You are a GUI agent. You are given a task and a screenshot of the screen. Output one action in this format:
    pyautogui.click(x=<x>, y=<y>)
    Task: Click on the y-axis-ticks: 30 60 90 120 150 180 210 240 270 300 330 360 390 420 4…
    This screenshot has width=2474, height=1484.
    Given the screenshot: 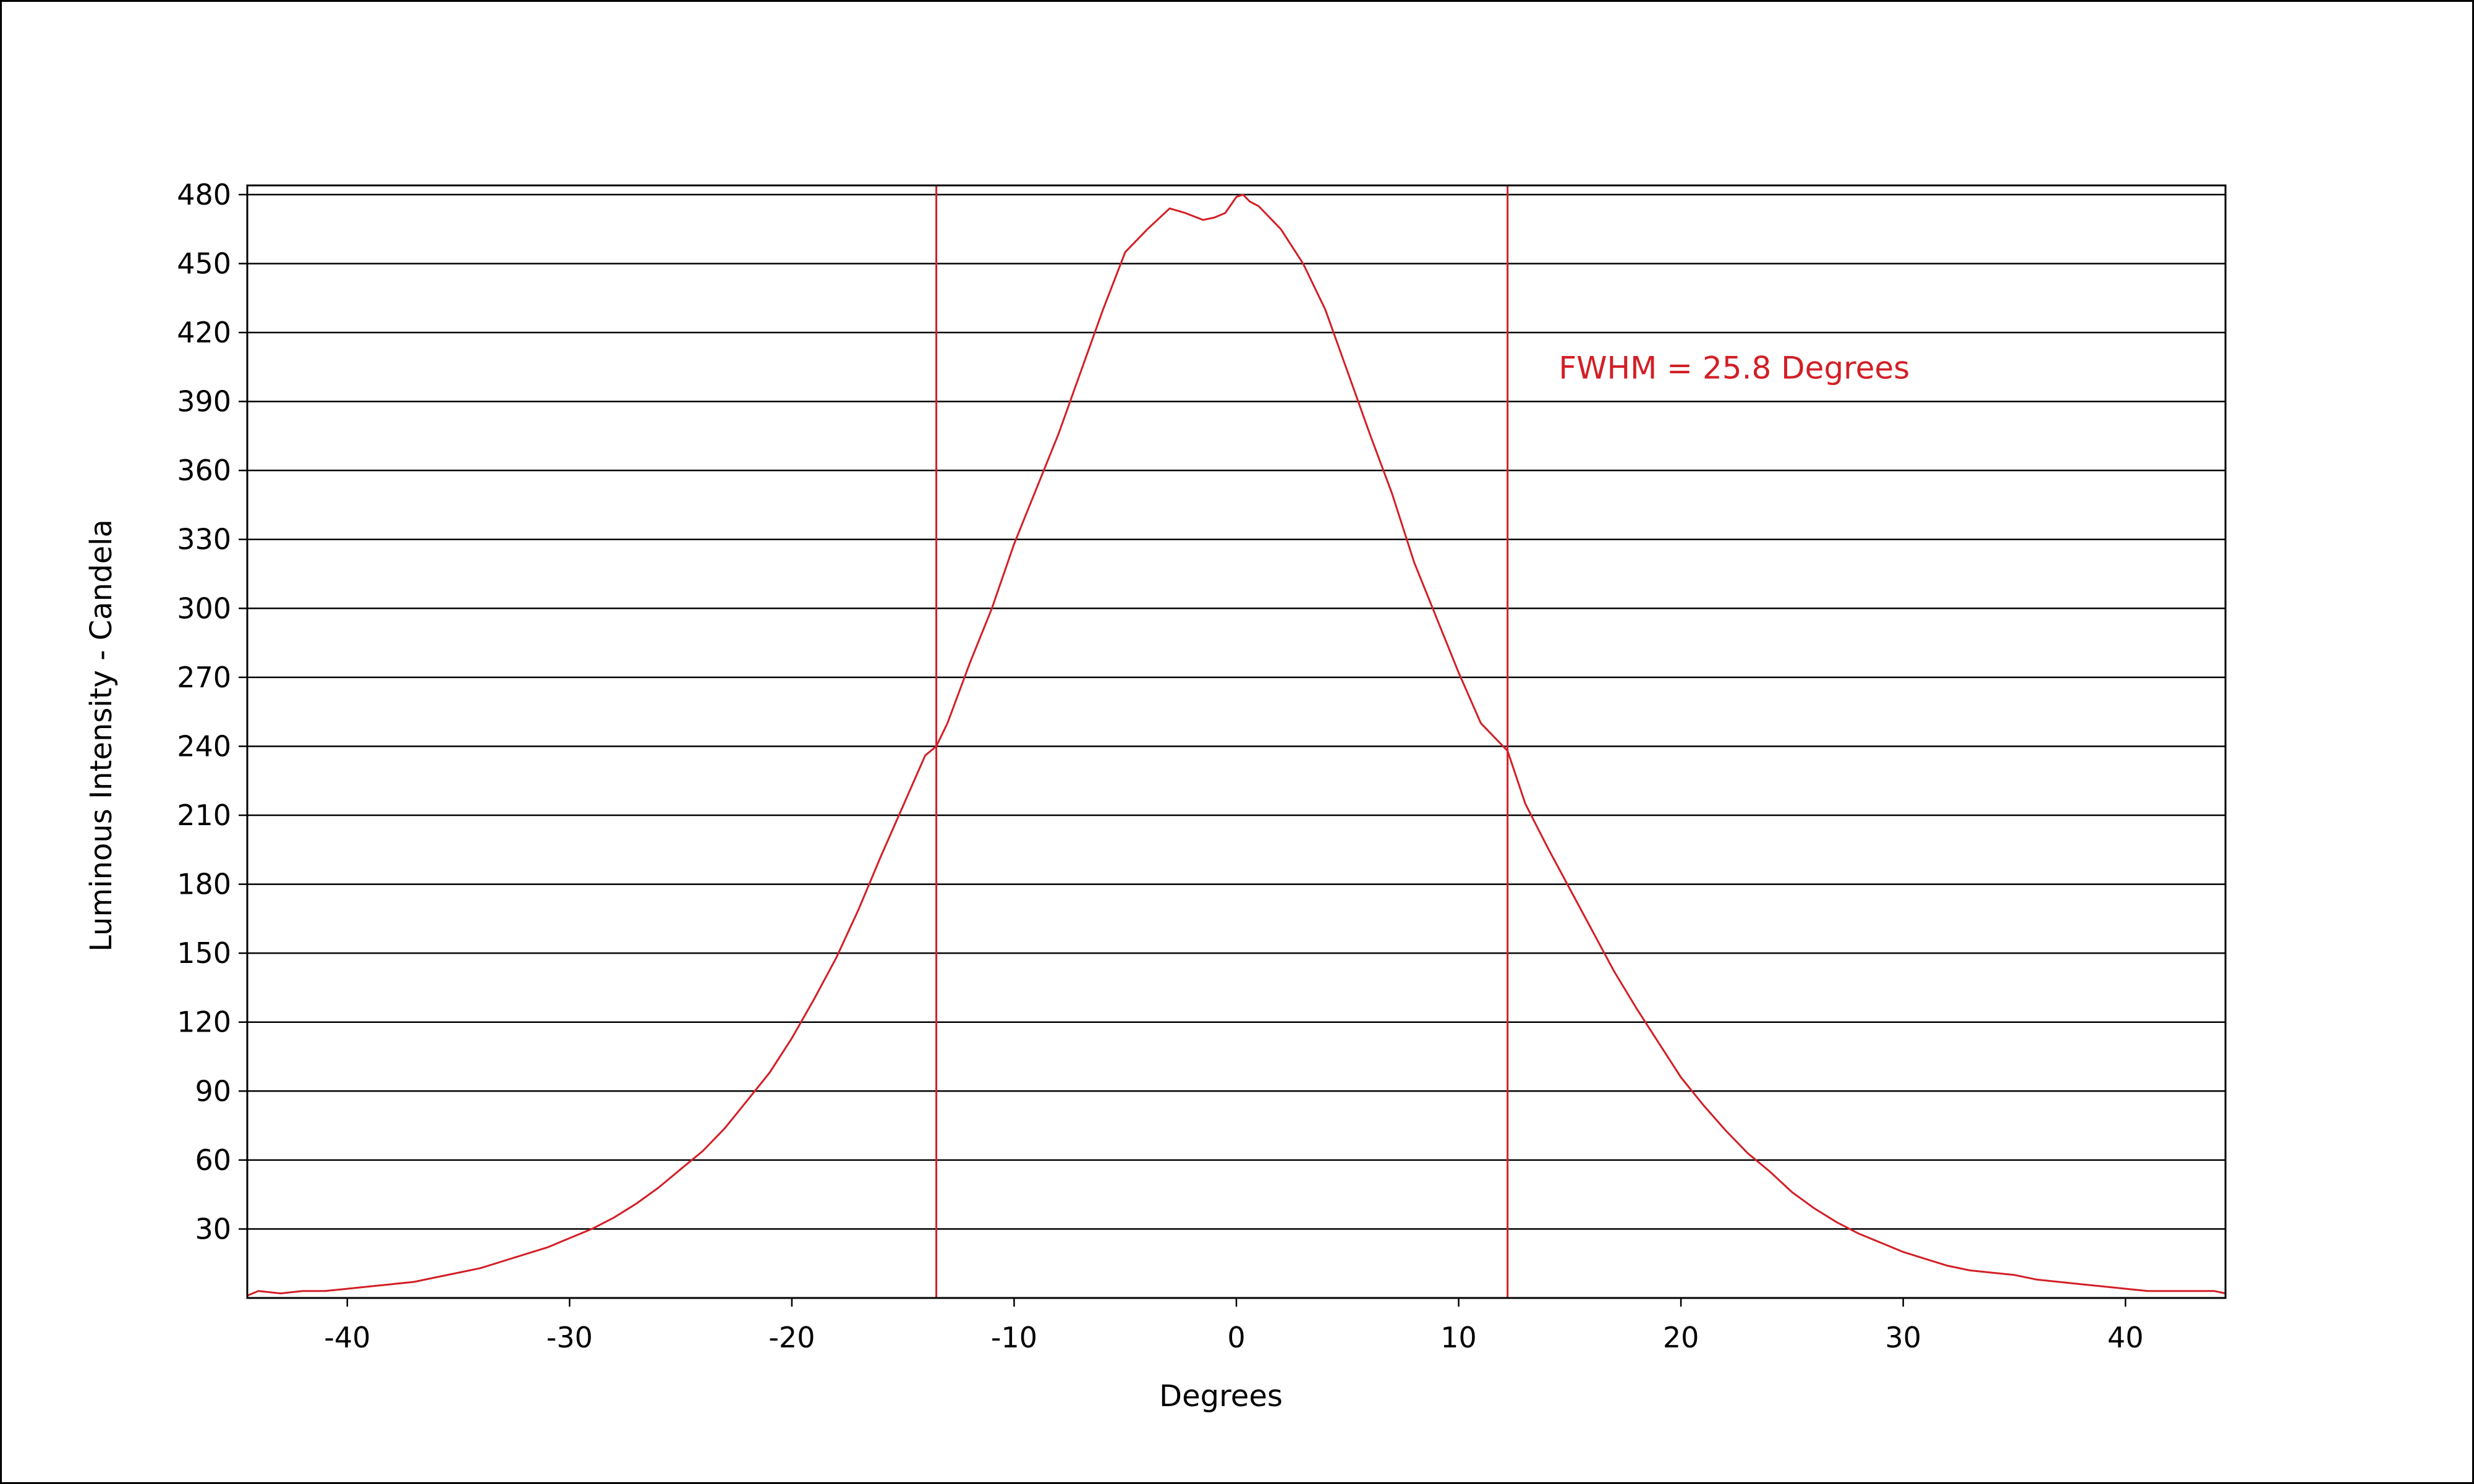 What is the action you would take?
    pyautogui.click(x=212, y=711)
    